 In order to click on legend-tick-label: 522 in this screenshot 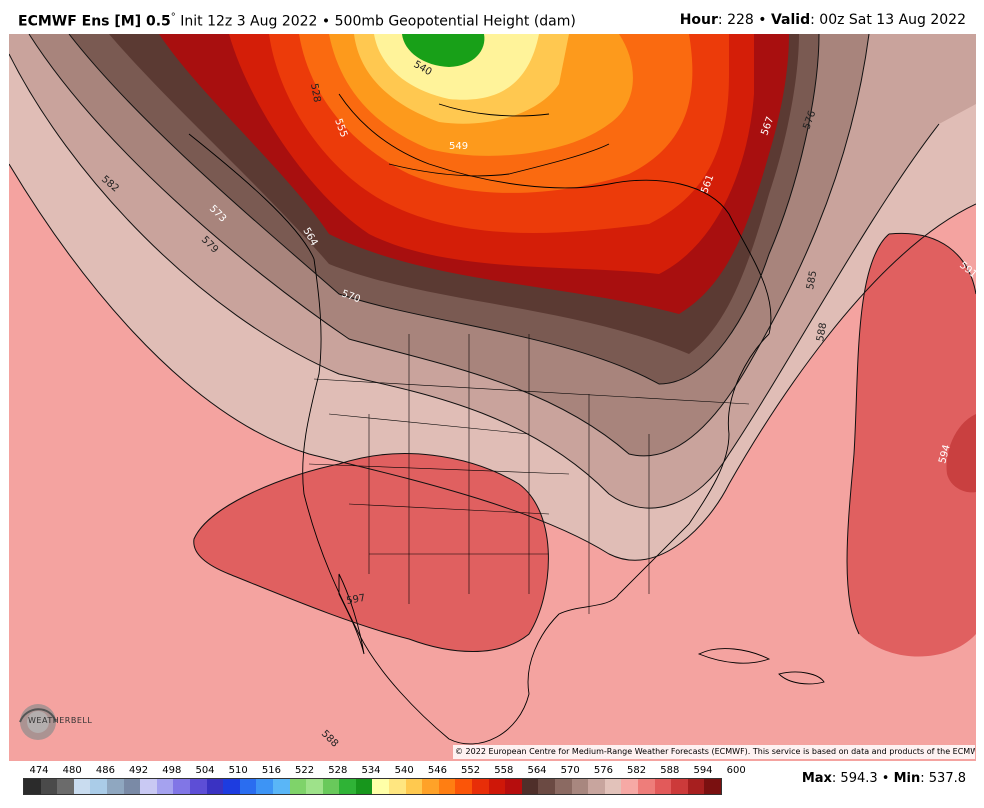, I will do `click(305, 770)`.